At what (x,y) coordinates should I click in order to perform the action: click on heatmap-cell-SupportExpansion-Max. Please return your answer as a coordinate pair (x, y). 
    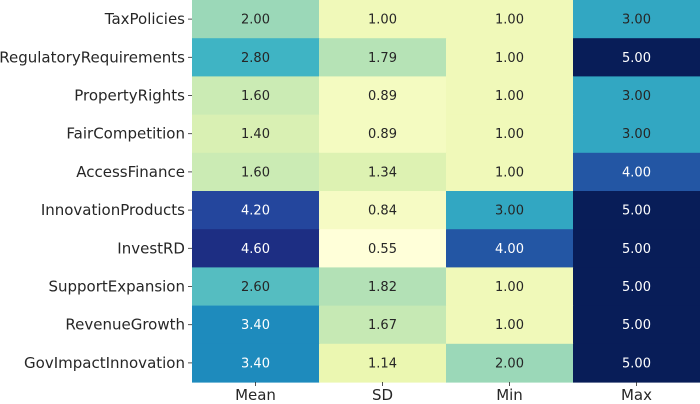
    Looking at the image, I should click on (636, 287).